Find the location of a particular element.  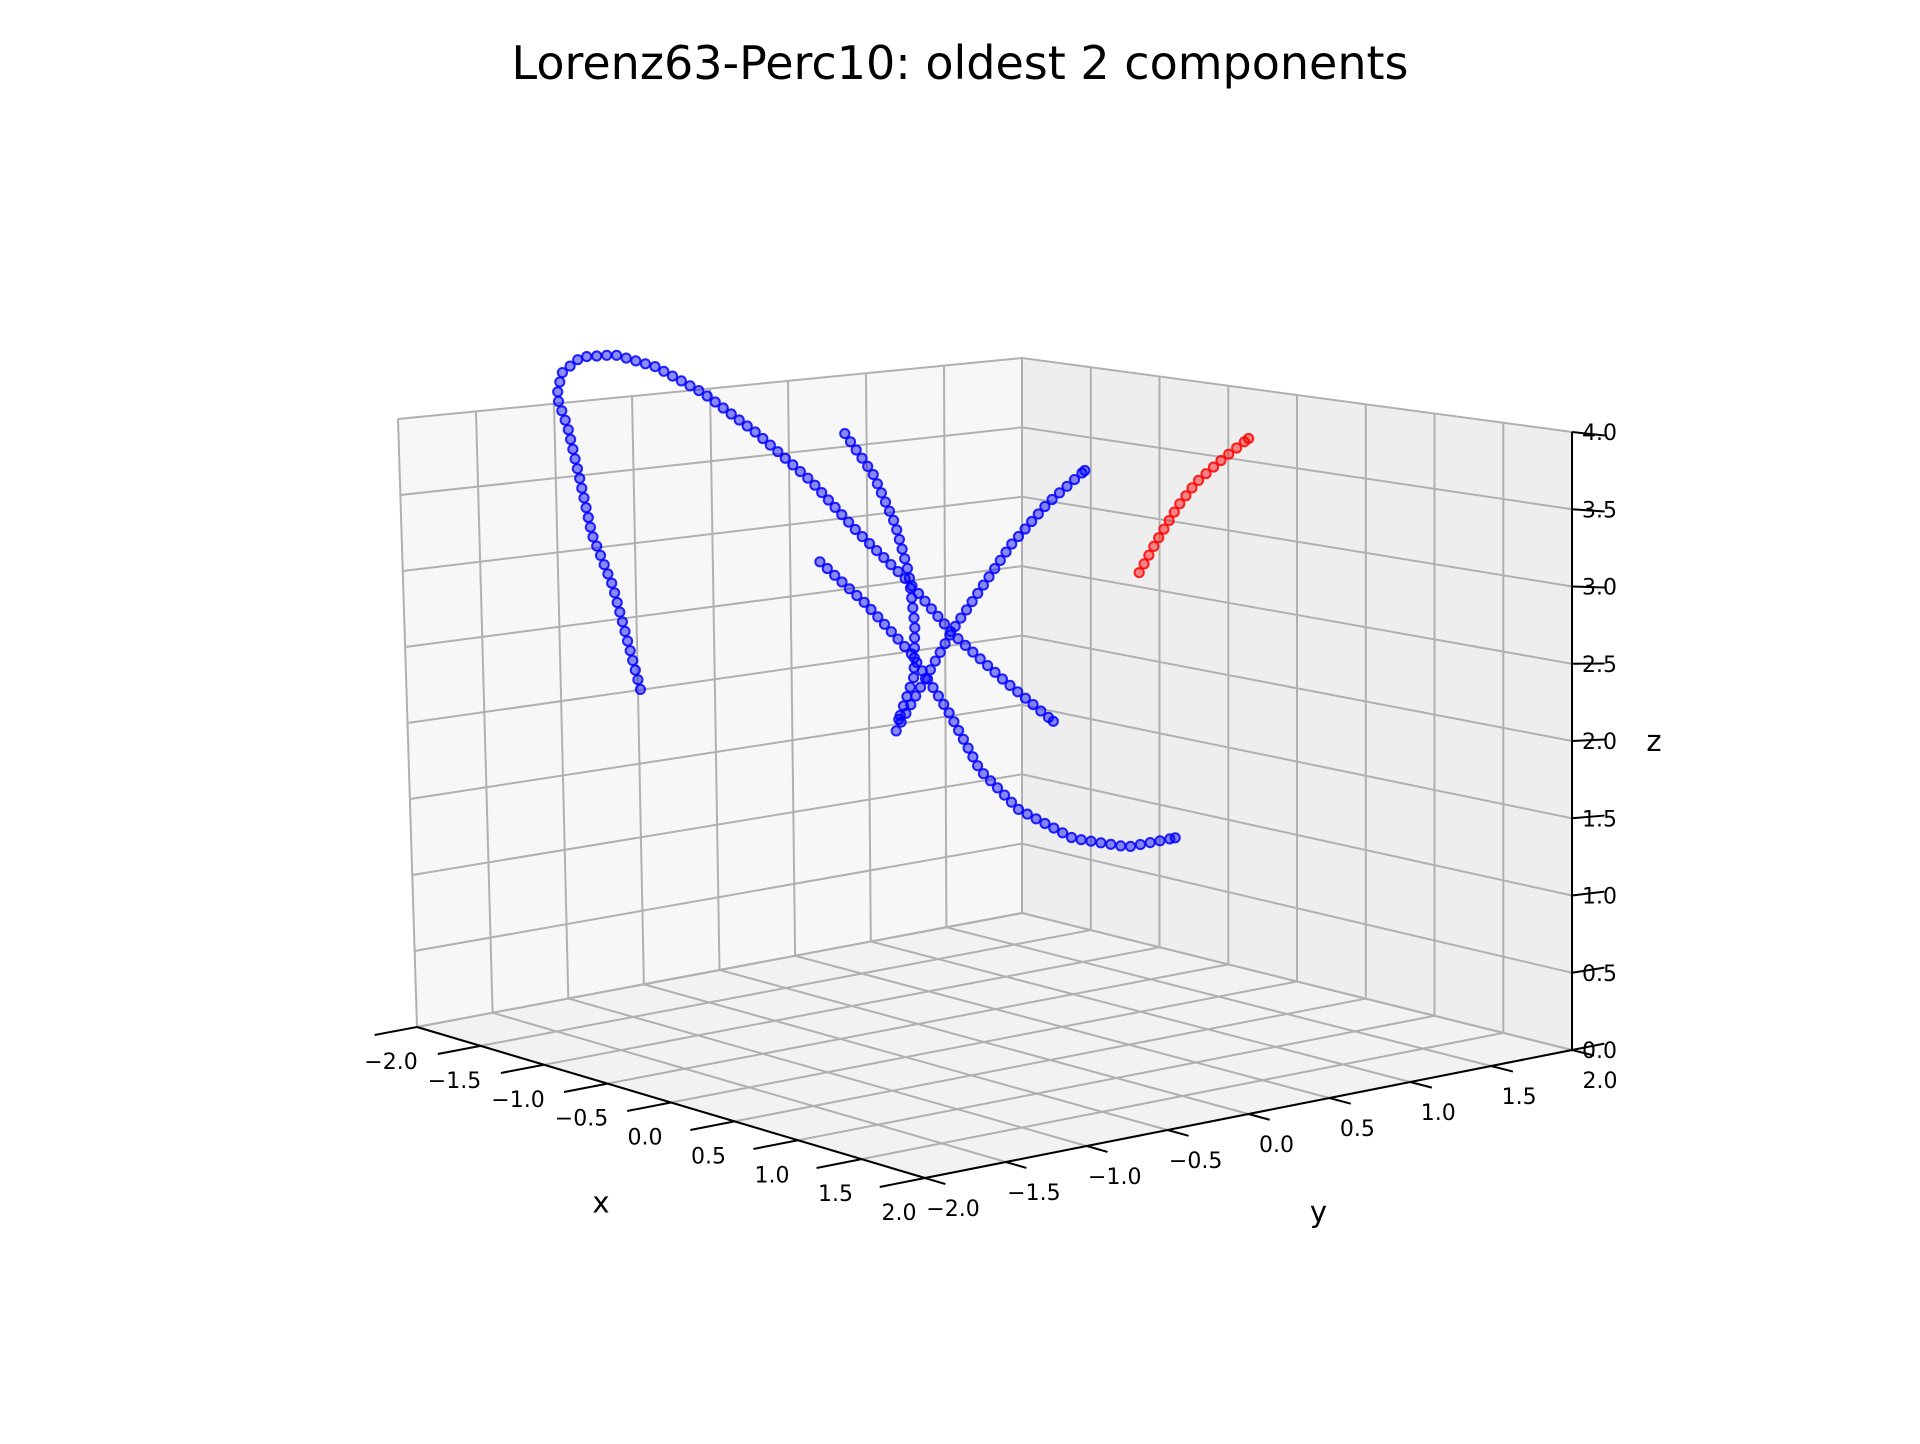

z-tick-label: 4.0 is located at coordinates (1599, 433).